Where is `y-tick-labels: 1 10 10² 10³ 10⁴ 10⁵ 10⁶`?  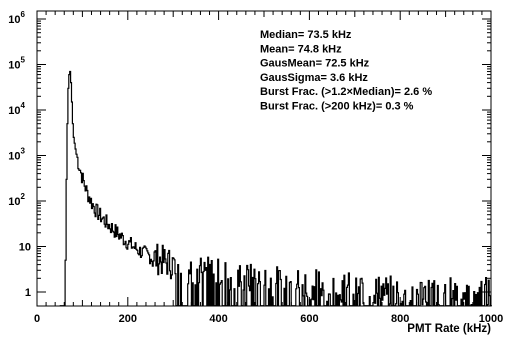 y-tick-labels: 1 10 10² 10³ 10⁴ 10⁵ 10⁶ is located at coordinates (19, 154).